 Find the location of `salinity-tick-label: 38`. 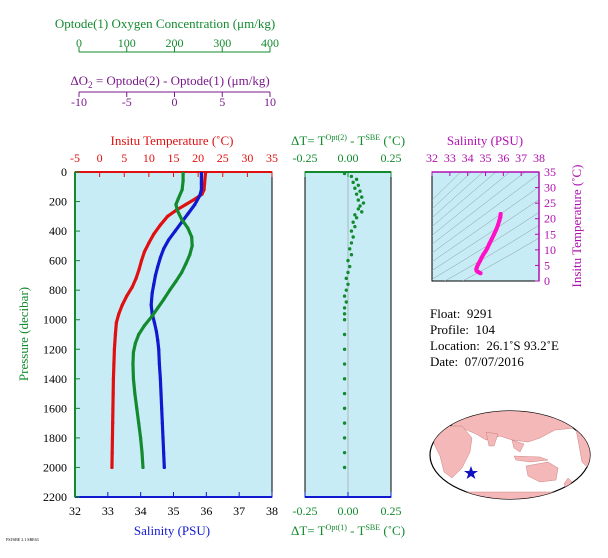

salinity-tick-label: 38 is located at coordinates (272, 511).